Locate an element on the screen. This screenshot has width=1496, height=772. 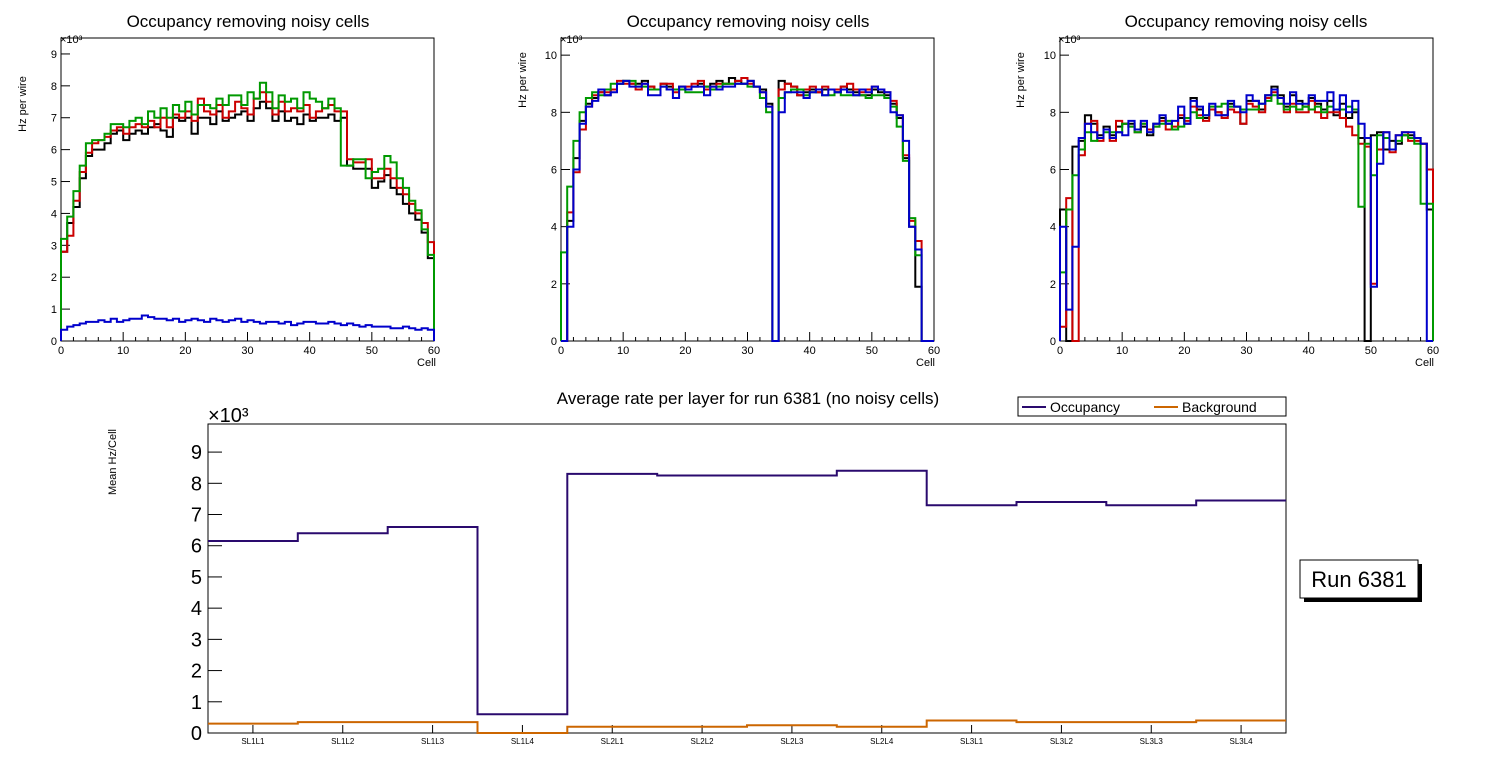
x-tick-label: SL1L2 is located at coordinates (343, 741).